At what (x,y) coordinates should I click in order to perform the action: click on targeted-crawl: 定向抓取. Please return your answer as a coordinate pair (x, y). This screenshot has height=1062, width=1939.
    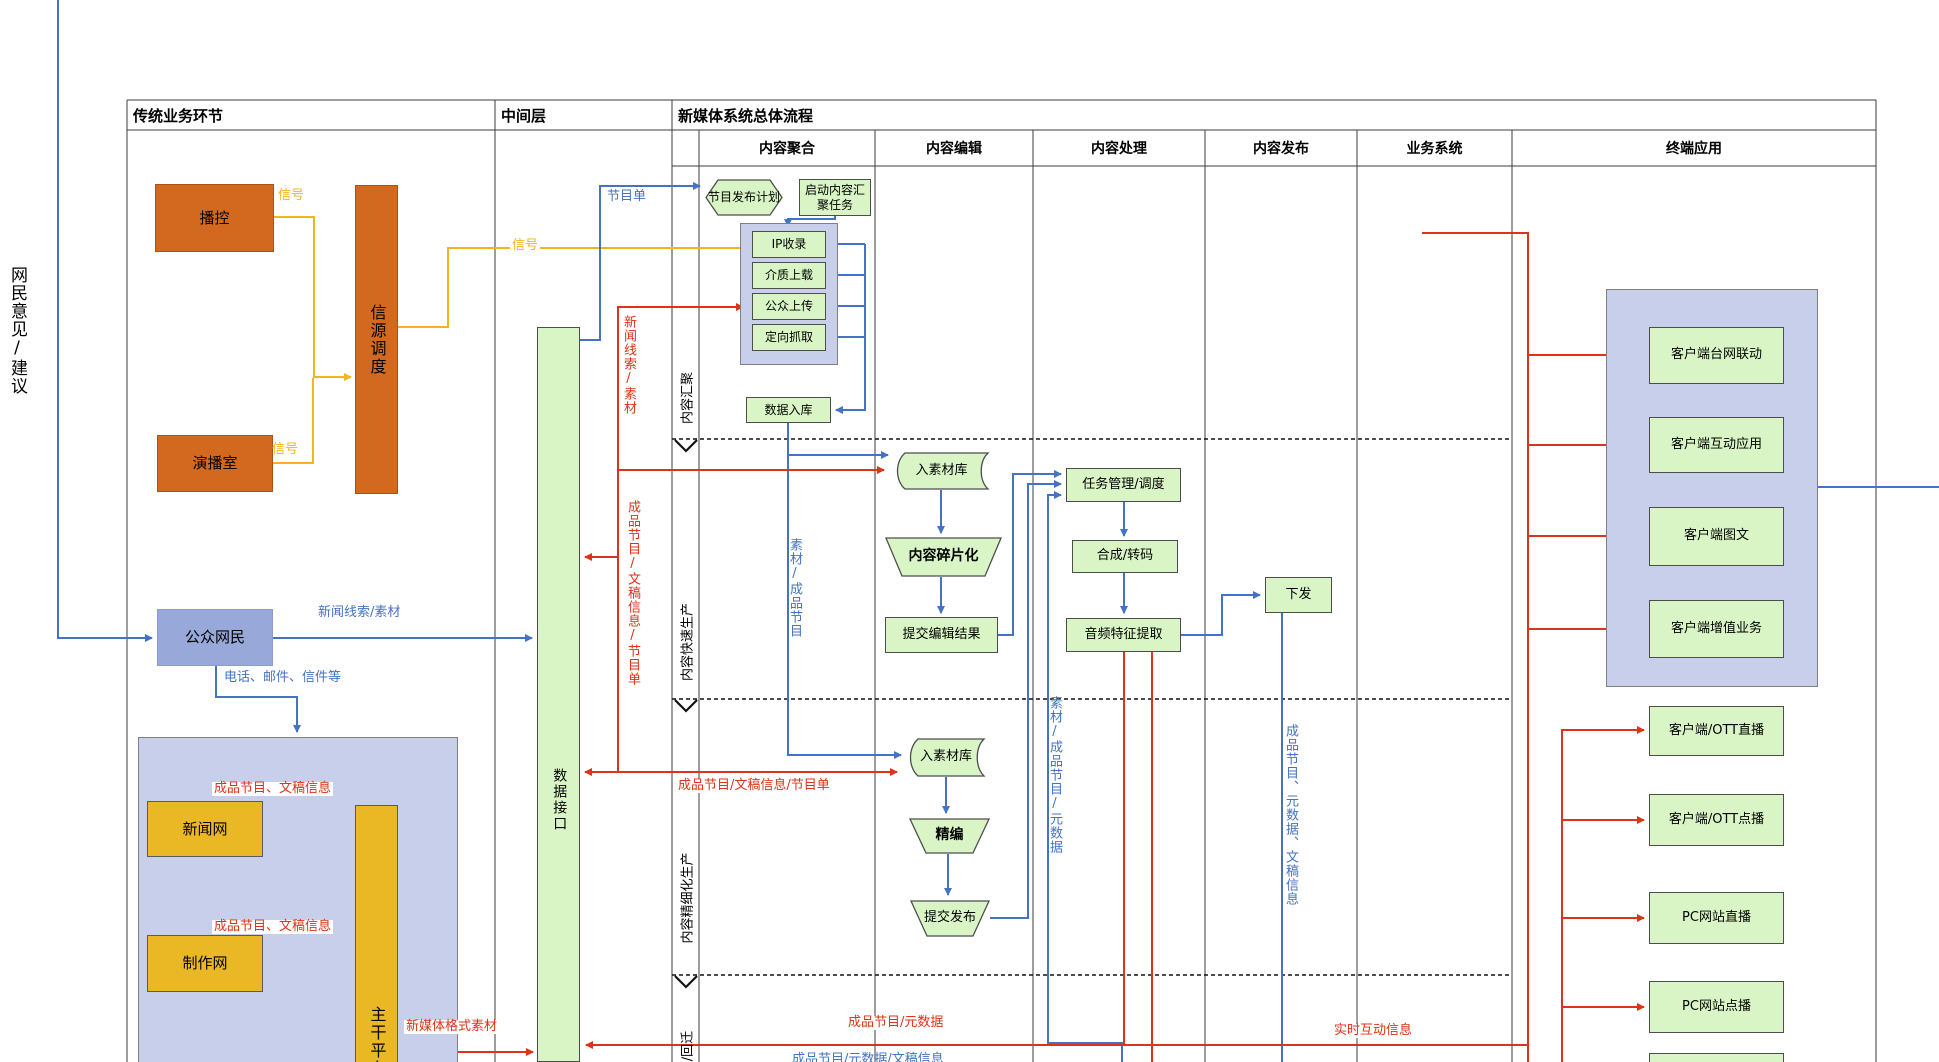
    Looking at the image, I should click on (789, 337).